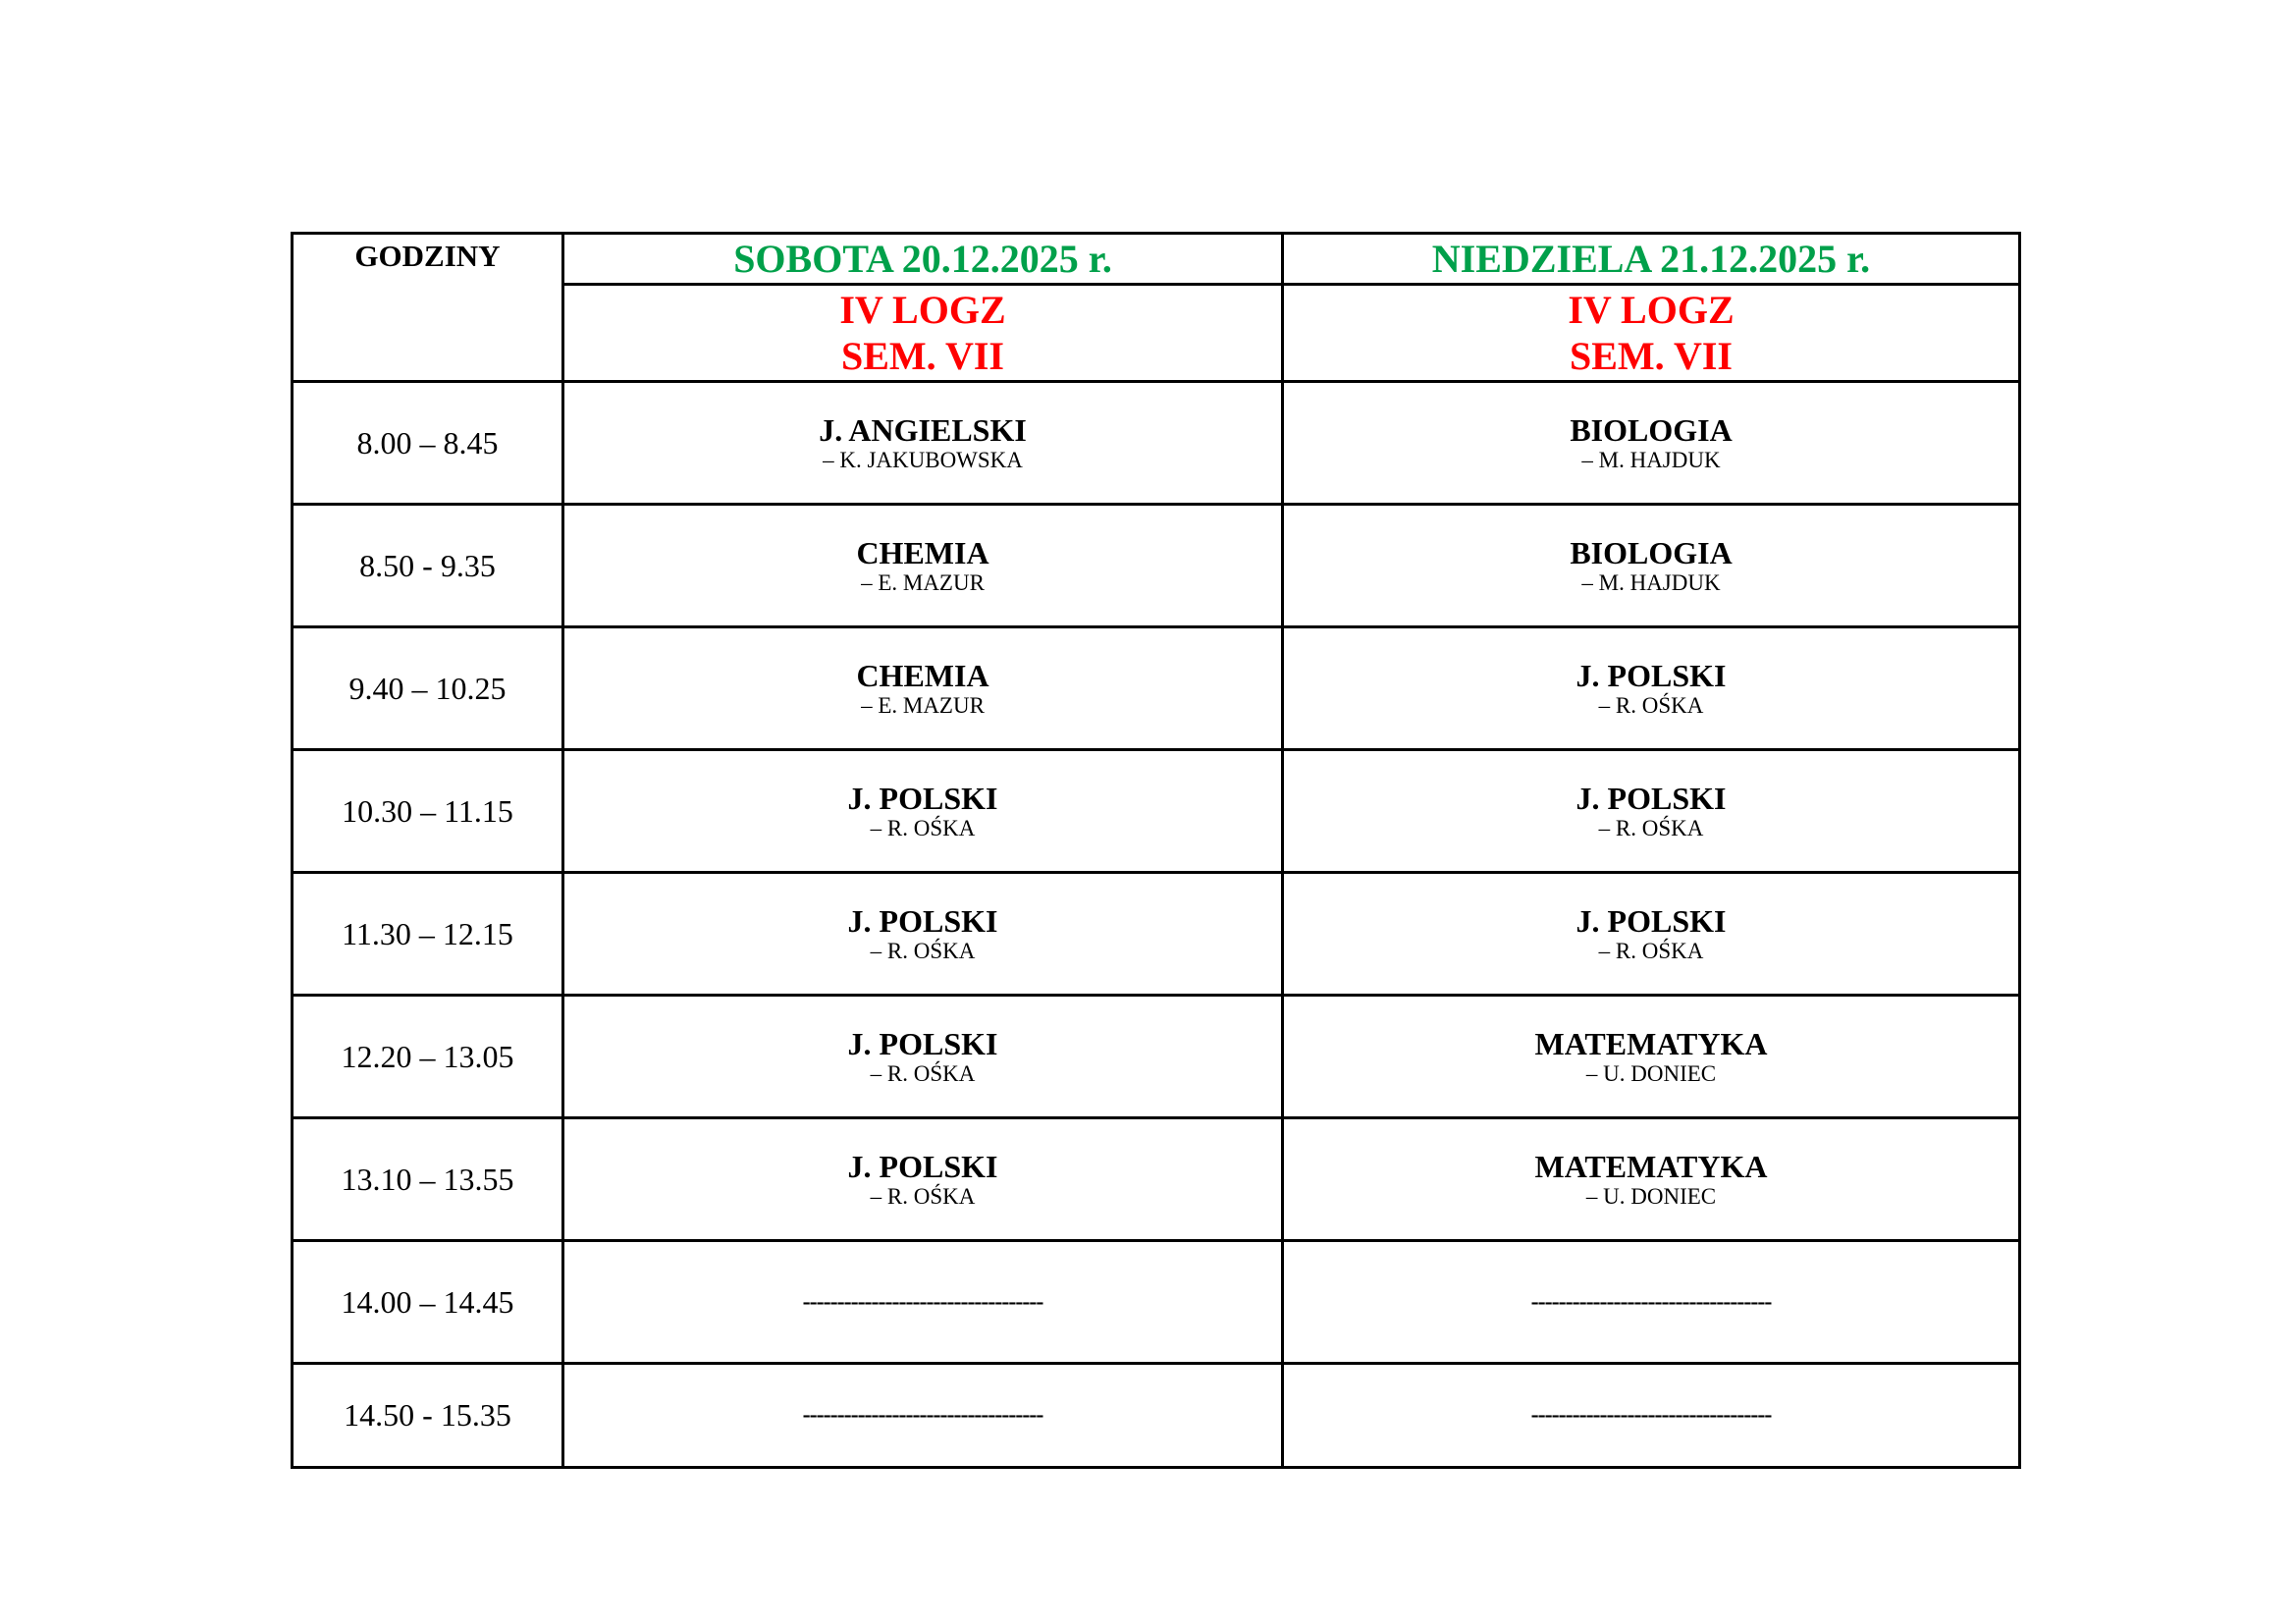  Describe the element at coordinates (922, 333) in the screenshot. I see `group-header-saturday: IV LOGZ SEM. VII` at that location.